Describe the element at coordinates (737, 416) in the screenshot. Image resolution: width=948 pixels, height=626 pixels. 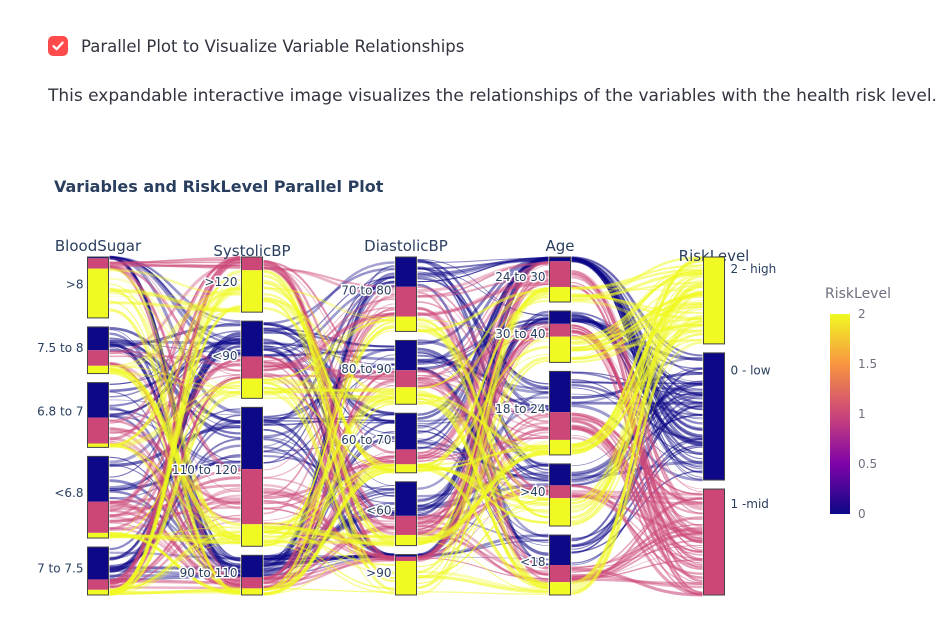
I see `category-bar: 0 - low` at that location.